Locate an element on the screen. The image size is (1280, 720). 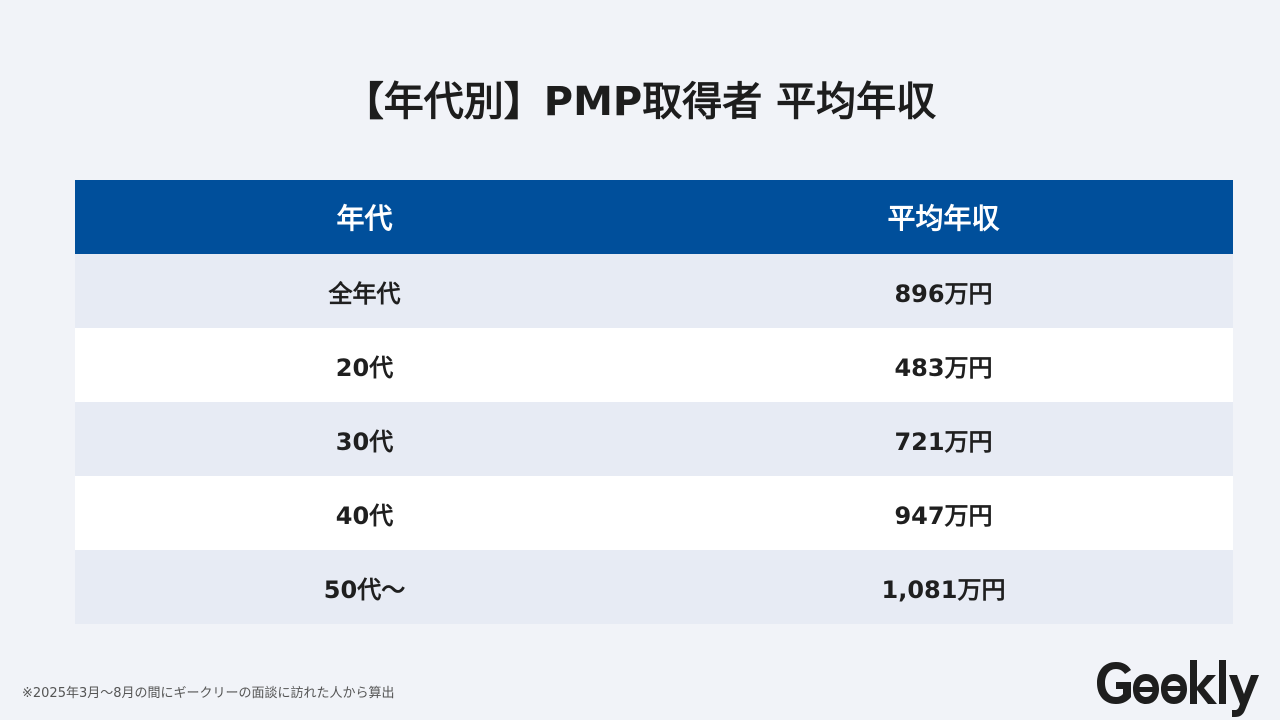
header-cell-salary: 平均年収 is located at coordinates (943, 218).